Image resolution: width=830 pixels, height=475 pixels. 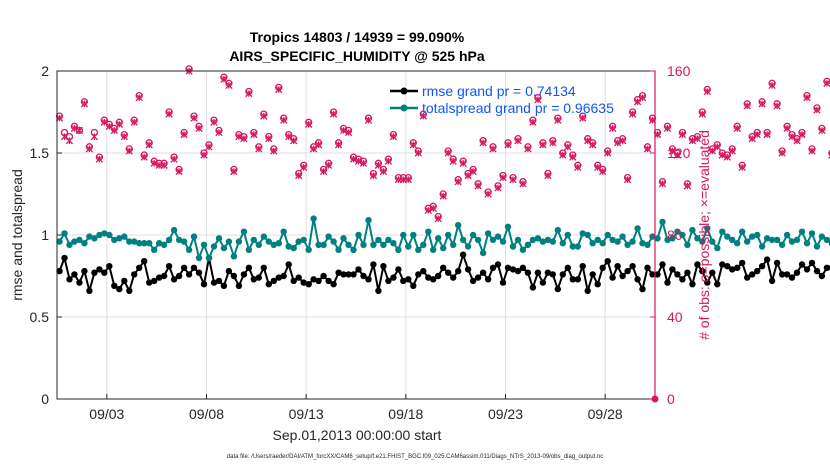 What do you see at coordinates (357, 435) in the screenshot?
I see `x-axis-label: Sep.01,2013 00:00:00 start` at bounding box center [357, 435].